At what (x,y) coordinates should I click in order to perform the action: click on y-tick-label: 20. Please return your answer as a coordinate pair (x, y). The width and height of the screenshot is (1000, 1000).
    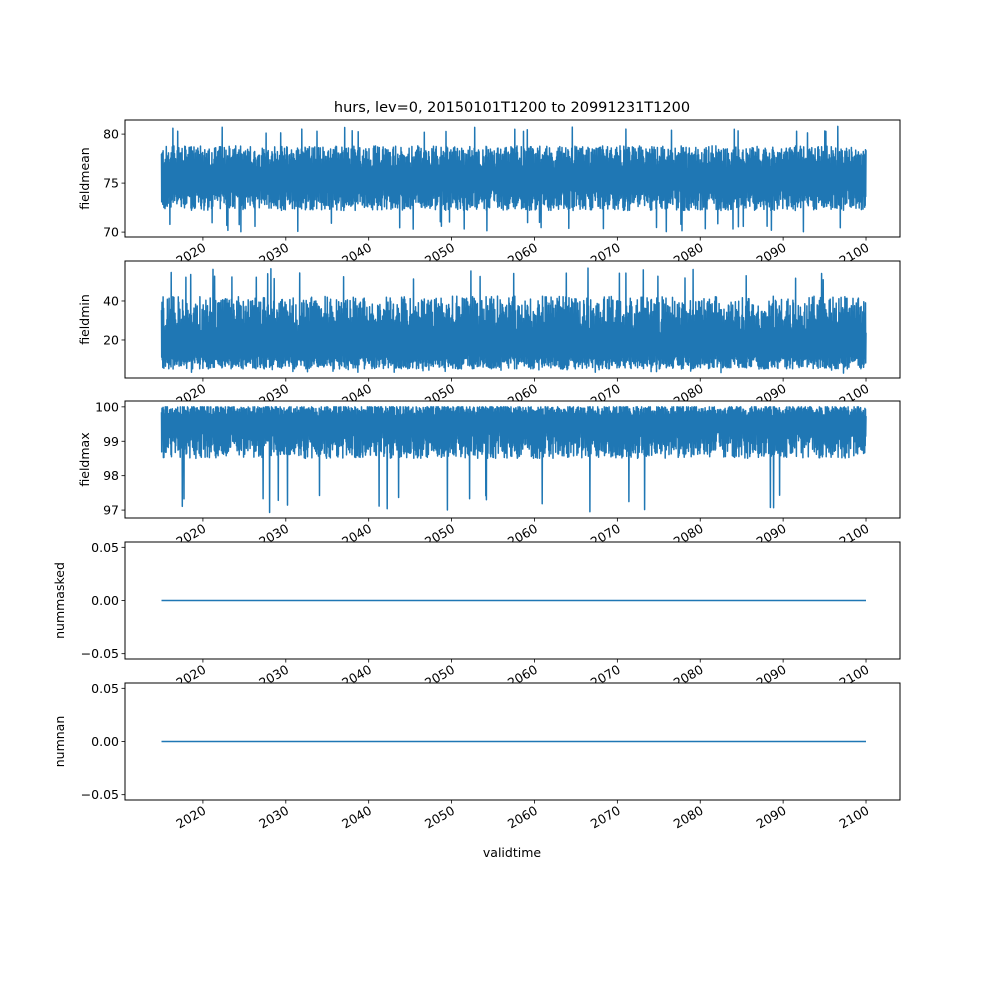
    Looking at the image, I should click on (111, 339).